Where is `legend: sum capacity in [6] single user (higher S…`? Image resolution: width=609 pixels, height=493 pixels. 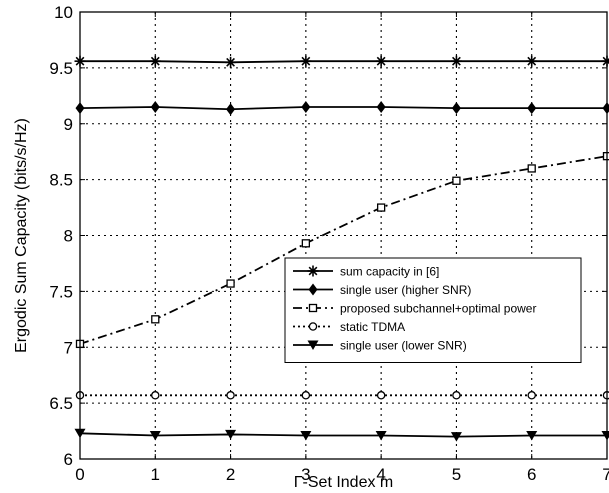 legend: sum capacity in [6] single user (higher S… is located at coordinates (433, 310).